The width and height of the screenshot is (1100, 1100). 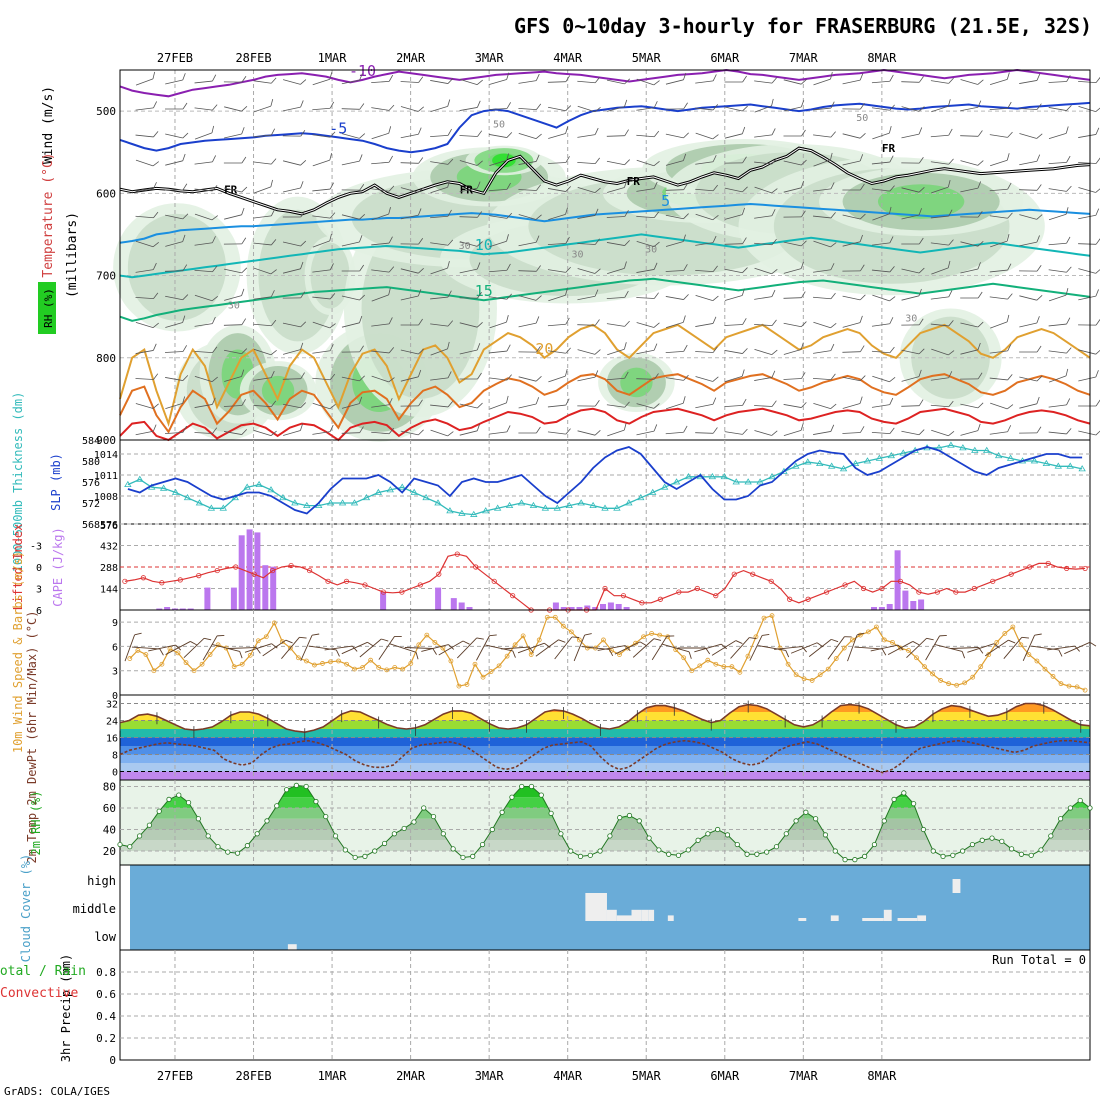 I want to click on cape-bar, so click(x=897, y=580).